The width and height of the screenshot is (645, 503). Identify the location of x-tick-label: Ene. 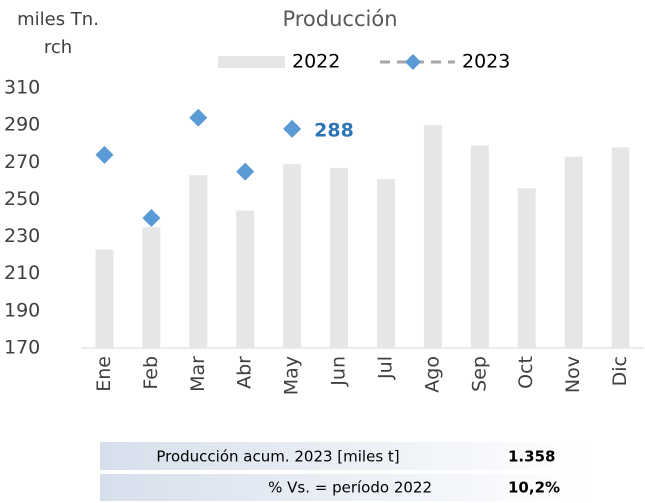
(104, 374).